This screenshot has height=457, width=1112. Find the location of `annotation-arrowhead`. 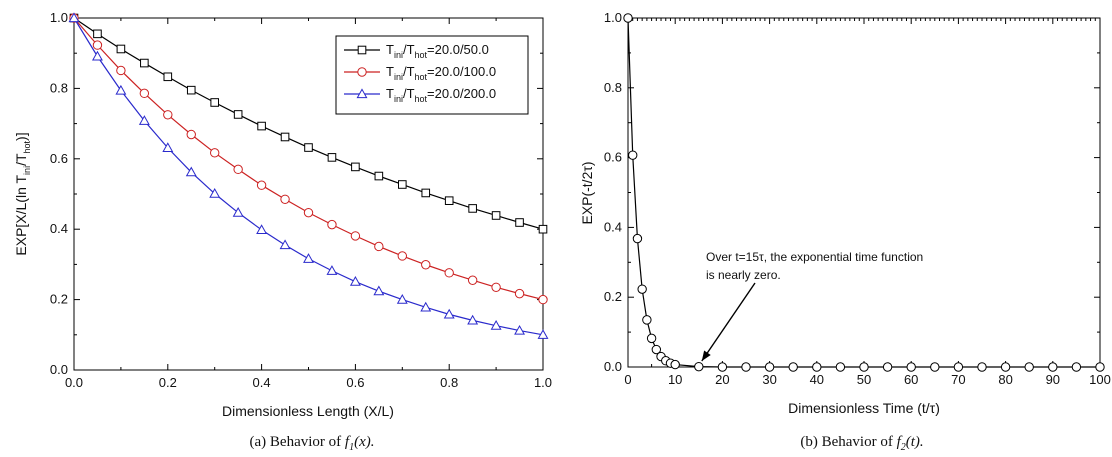

annotation-arrowhead is located at coordinates (706, 355).